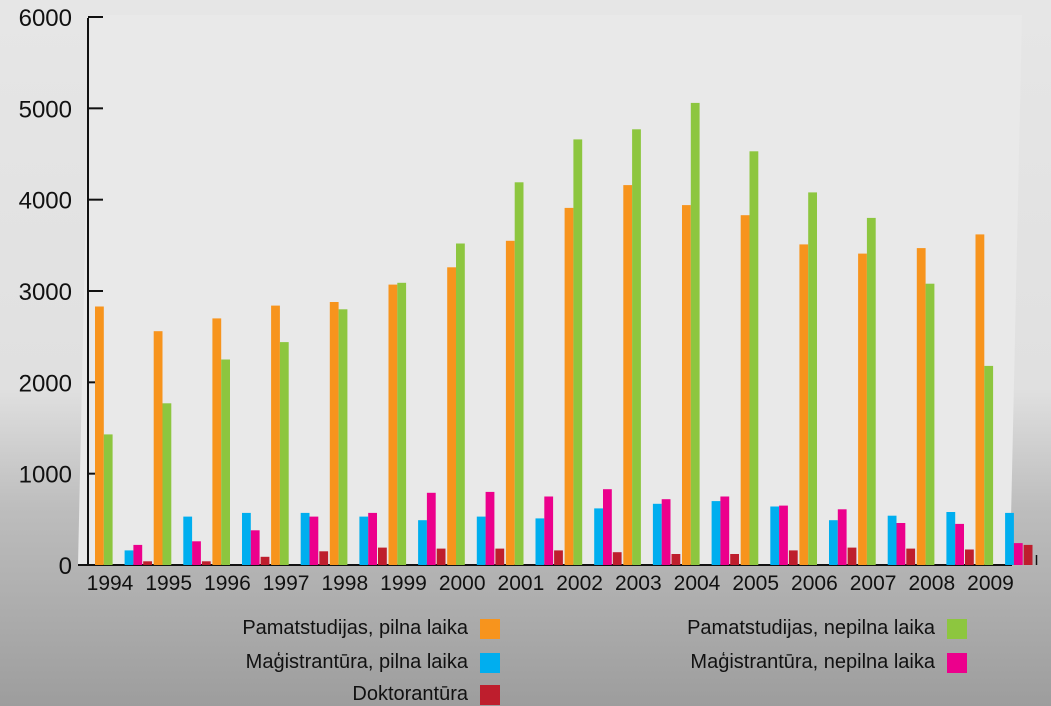  I want to click on y-tick-label: 2000, so click(45, 383).